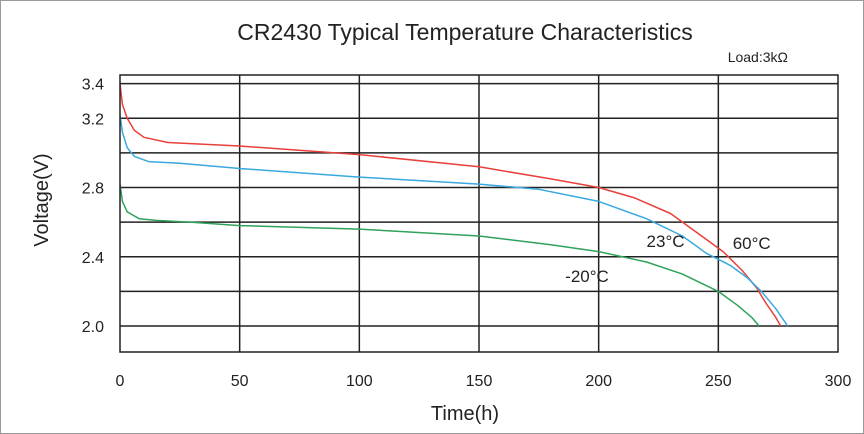 The width and height of the screenshot is (864, 434). Describe the element at coordinates (240, 381) in the screenshot. I see `x-tick-label: 50` at that location.